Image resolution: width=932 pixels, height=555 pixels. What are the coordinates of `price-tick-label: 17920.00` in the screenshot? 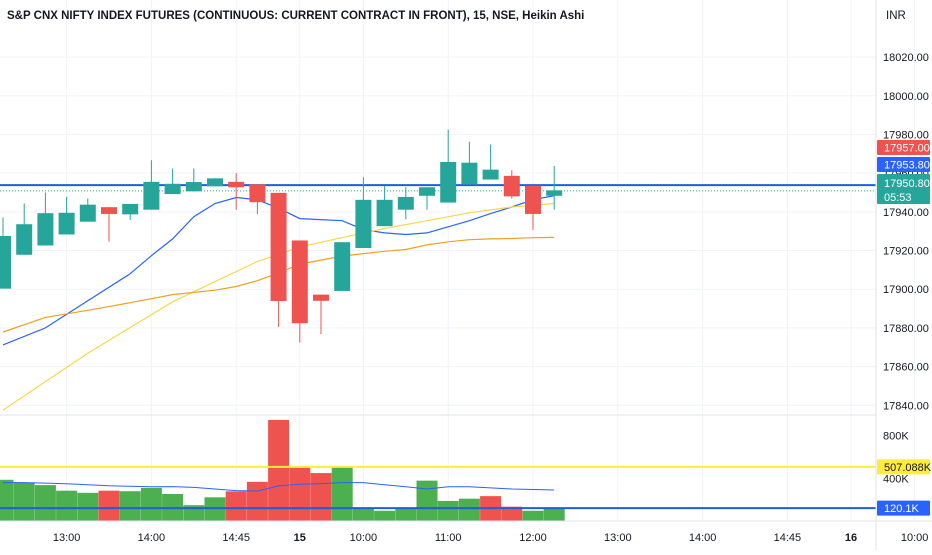 It's located at (906, 252).